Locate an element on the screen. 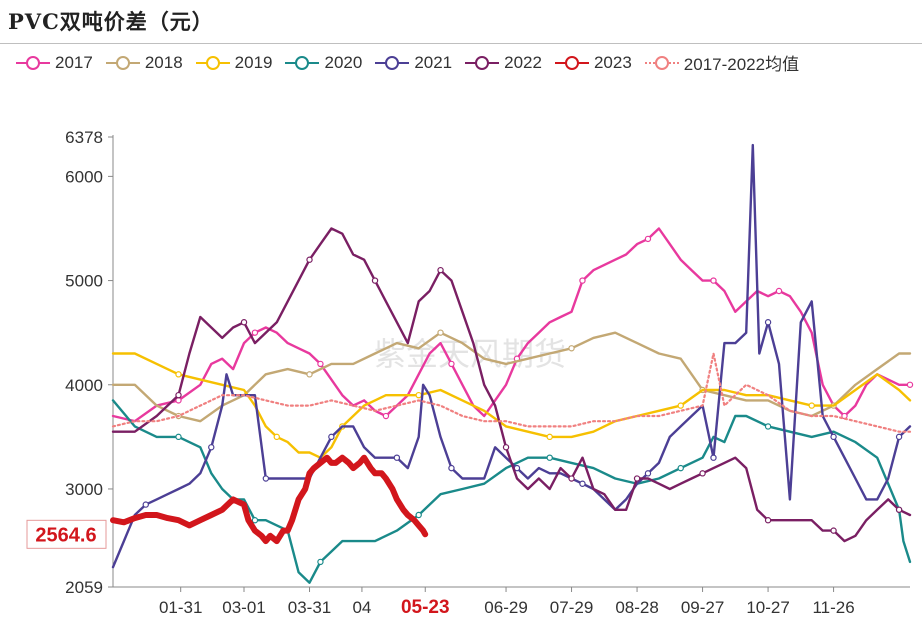  legend-item-2023: 2023 is located at coordinates (593, 62).